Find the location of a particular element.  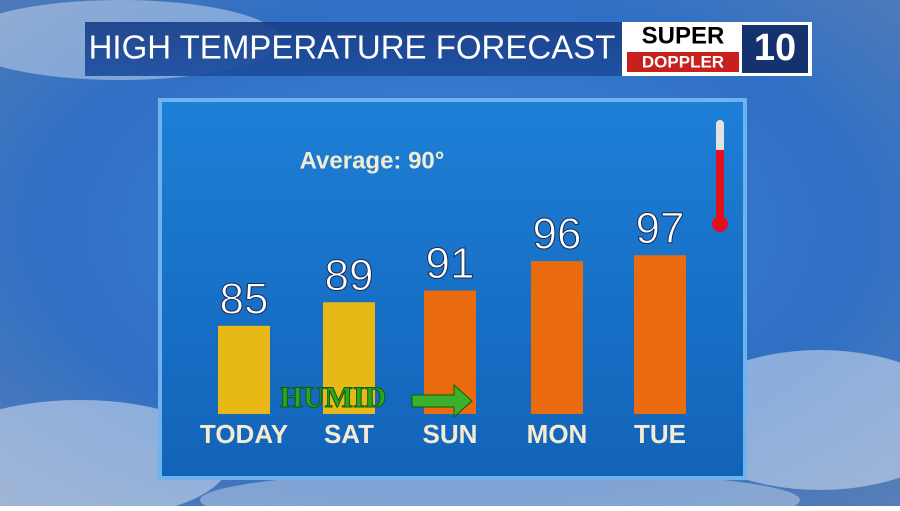

logo-band is located at coordinates (683, 62).